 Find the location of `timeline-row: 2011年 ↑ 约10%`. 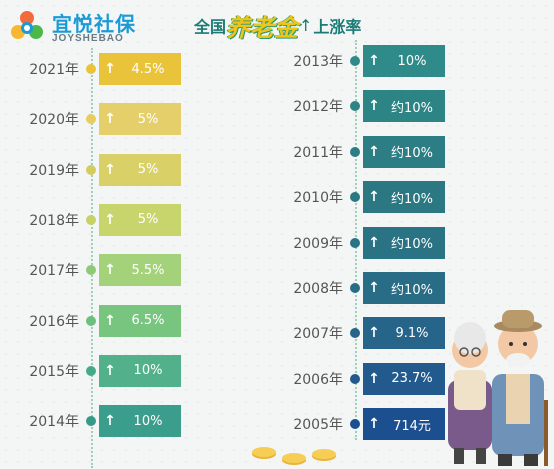

timeline-row: 2011年 ↑ 约10% is located at coordinates (384, 151).